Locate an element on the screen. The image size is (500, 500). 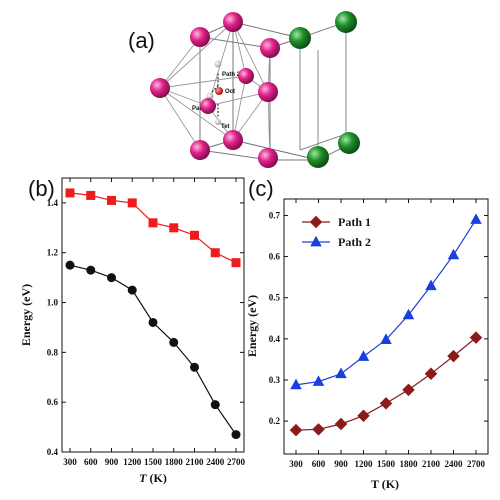
panel-label-a: (a) is located at coordinates (141, 40).